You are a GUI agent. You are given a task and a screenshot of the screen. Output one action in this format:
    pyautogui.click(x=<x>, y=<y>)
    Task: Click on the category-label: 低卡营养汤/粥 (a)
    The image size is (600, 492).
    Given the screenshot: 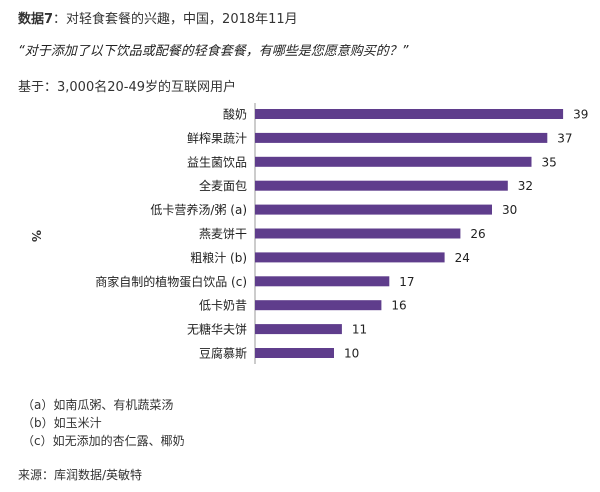 What is the action you would take?
    pyautogui.click(x=198, y=209)
    